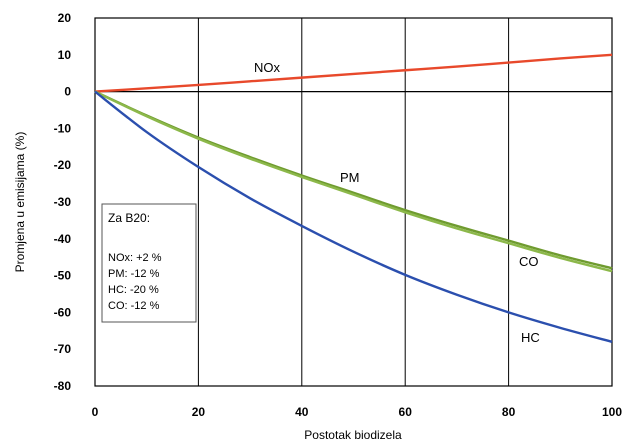  Describe the element at coordinates (134, 274) in the screenshot. I see `note-line-pm: PM: -12 %` at that location.